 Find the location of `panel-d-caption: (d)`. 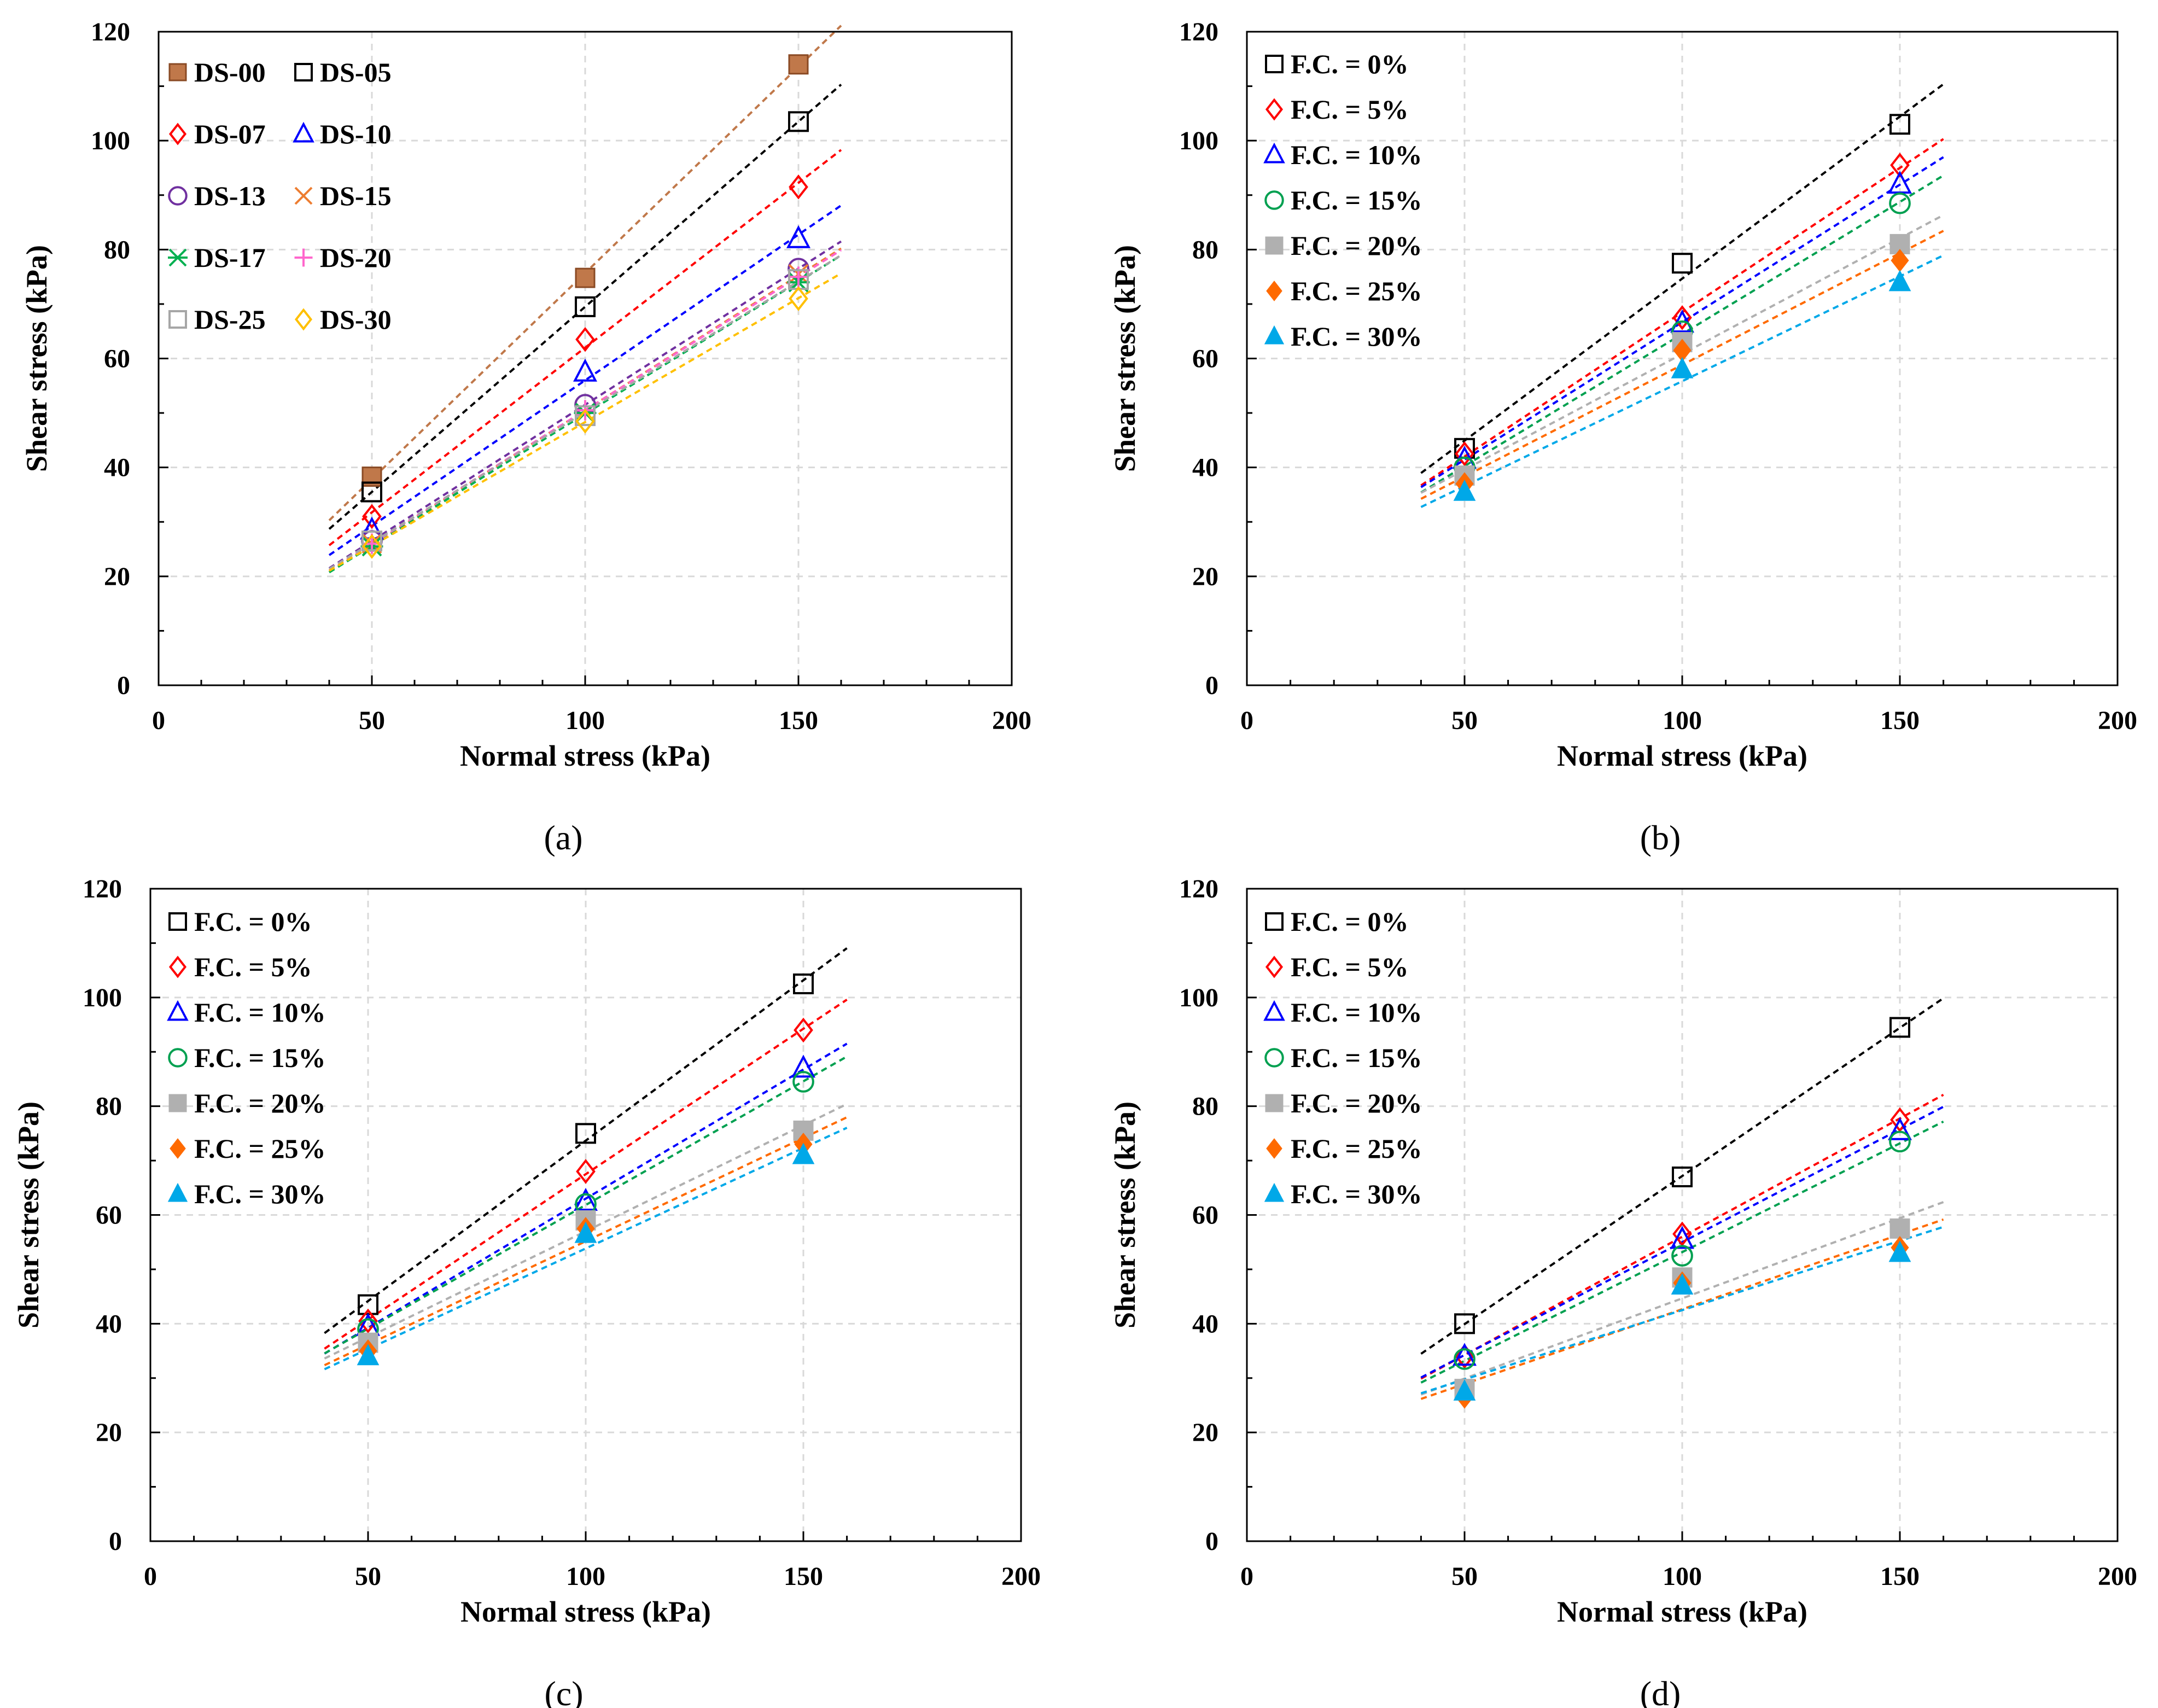

panel-d-caption: (d) is located at coordinates (1660, 1691).